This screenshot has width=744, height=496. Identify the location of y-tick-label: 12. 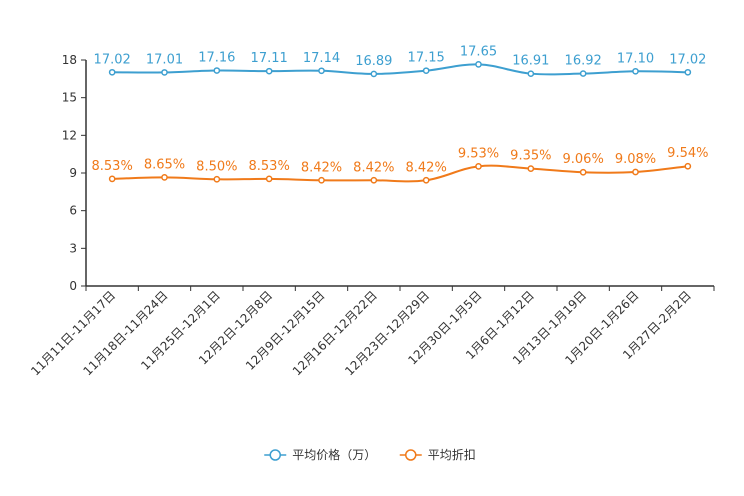
(69, 135).